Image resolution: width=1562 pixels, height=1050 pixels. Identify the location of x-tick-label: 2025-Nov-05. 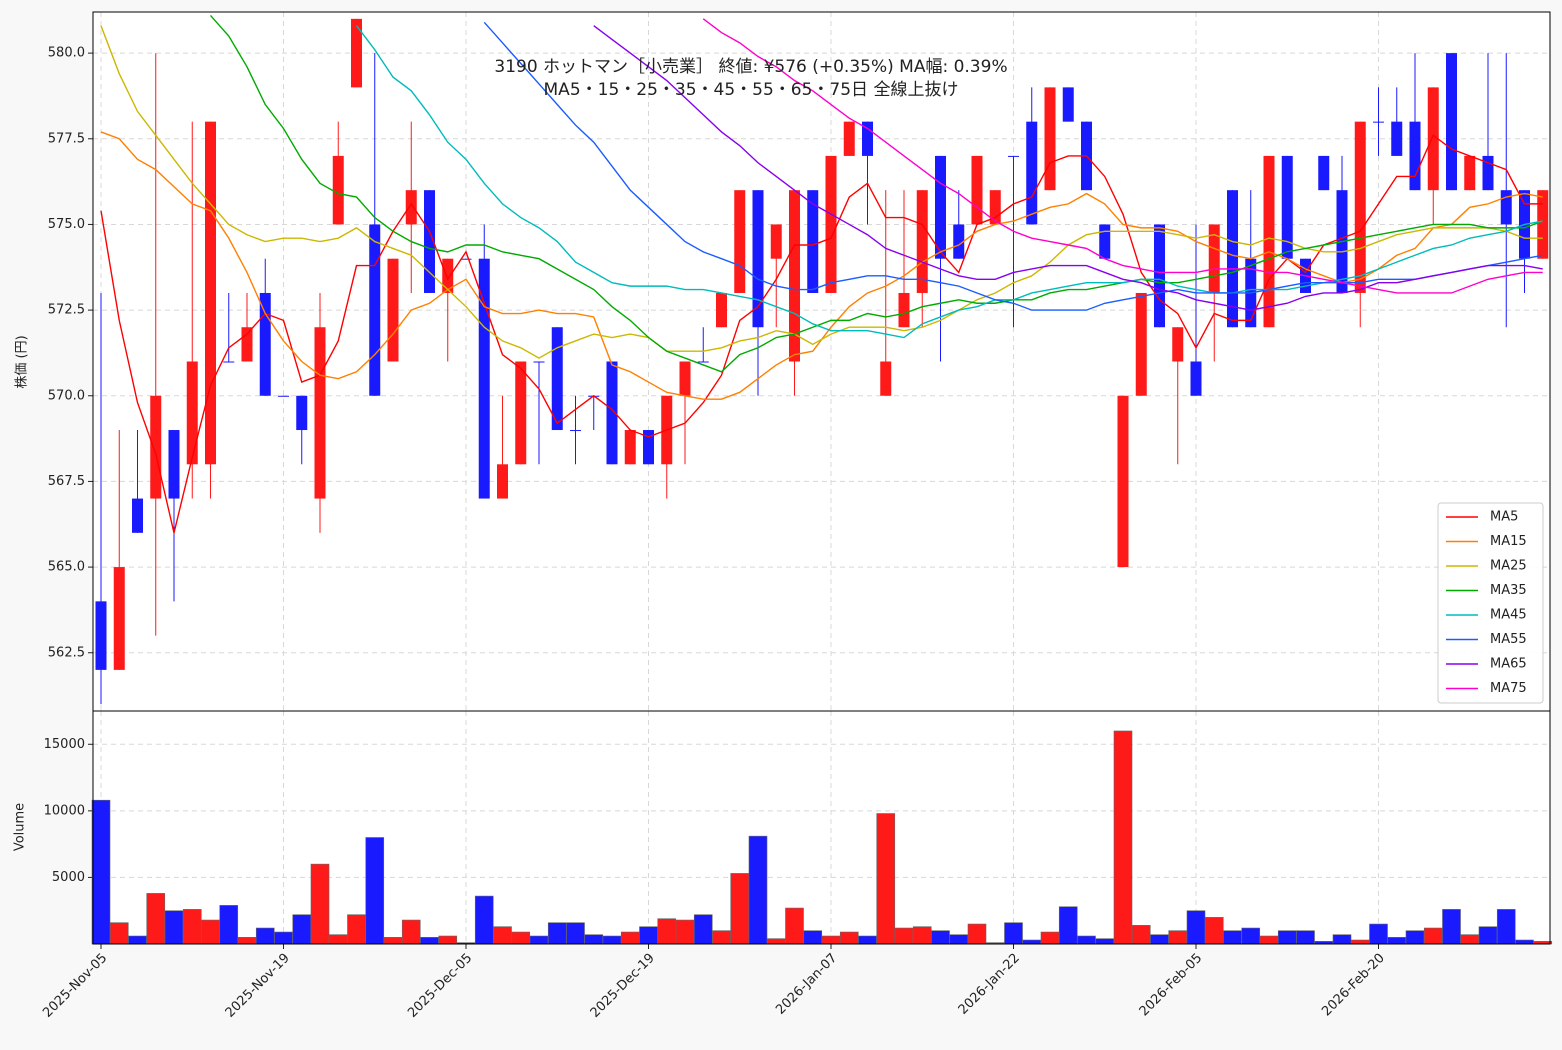
(75, 986).